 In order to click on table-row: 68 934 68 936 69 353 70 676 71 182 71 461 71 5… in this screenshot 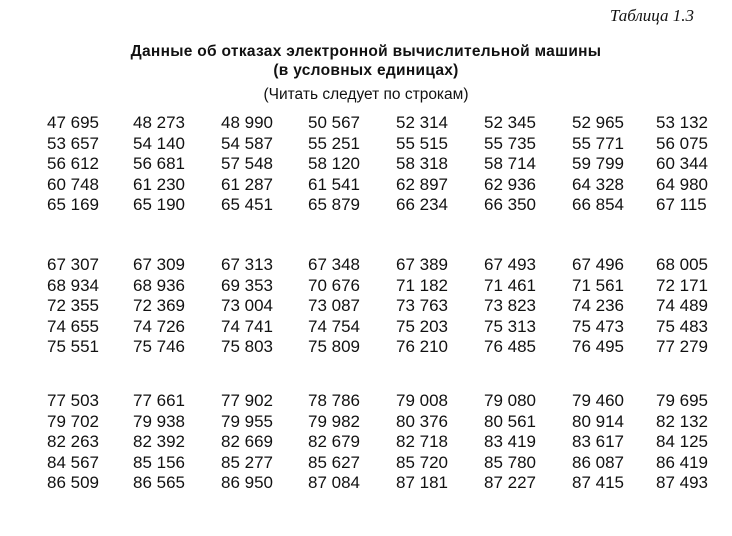, I will do `click(366, 286)`.